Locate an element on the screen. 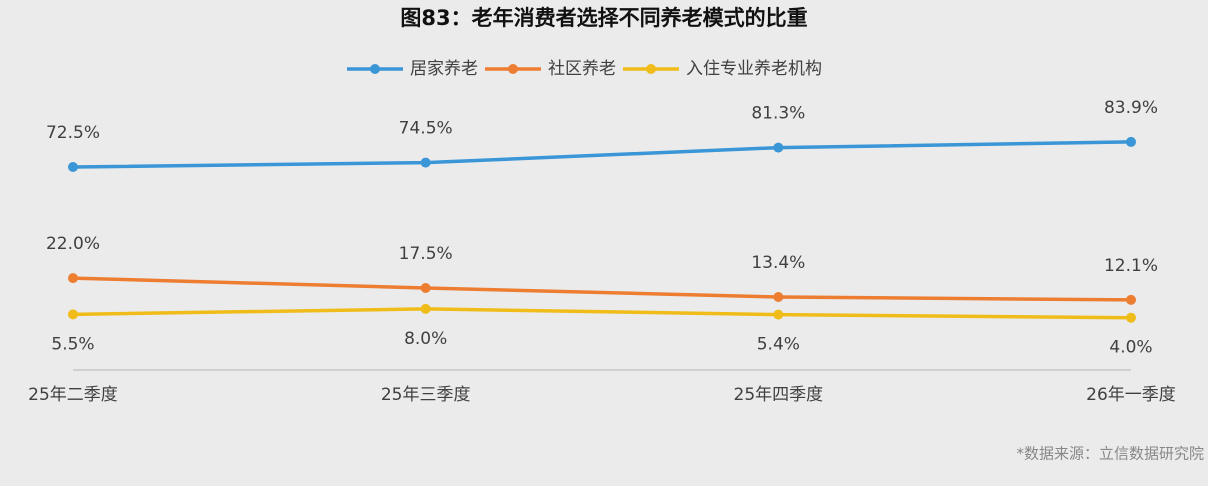 The image size is (1208, 486). data-label: 12.1% is located at coordinates (1131, 266).